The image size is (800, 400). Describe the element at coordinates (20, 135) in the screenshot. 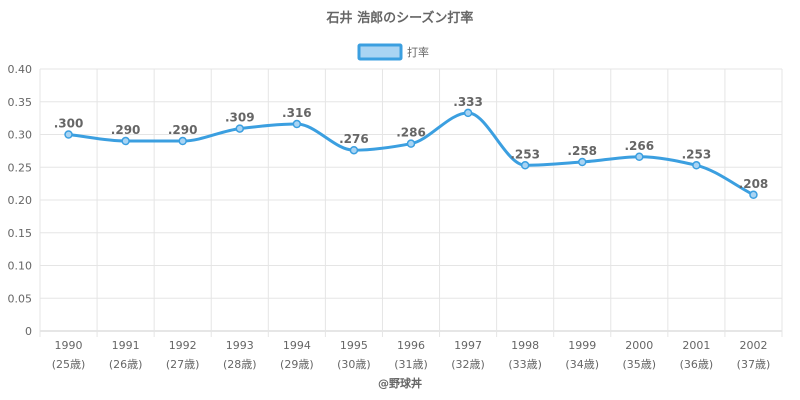

I see `y-tick-label: 0.30` at that location.